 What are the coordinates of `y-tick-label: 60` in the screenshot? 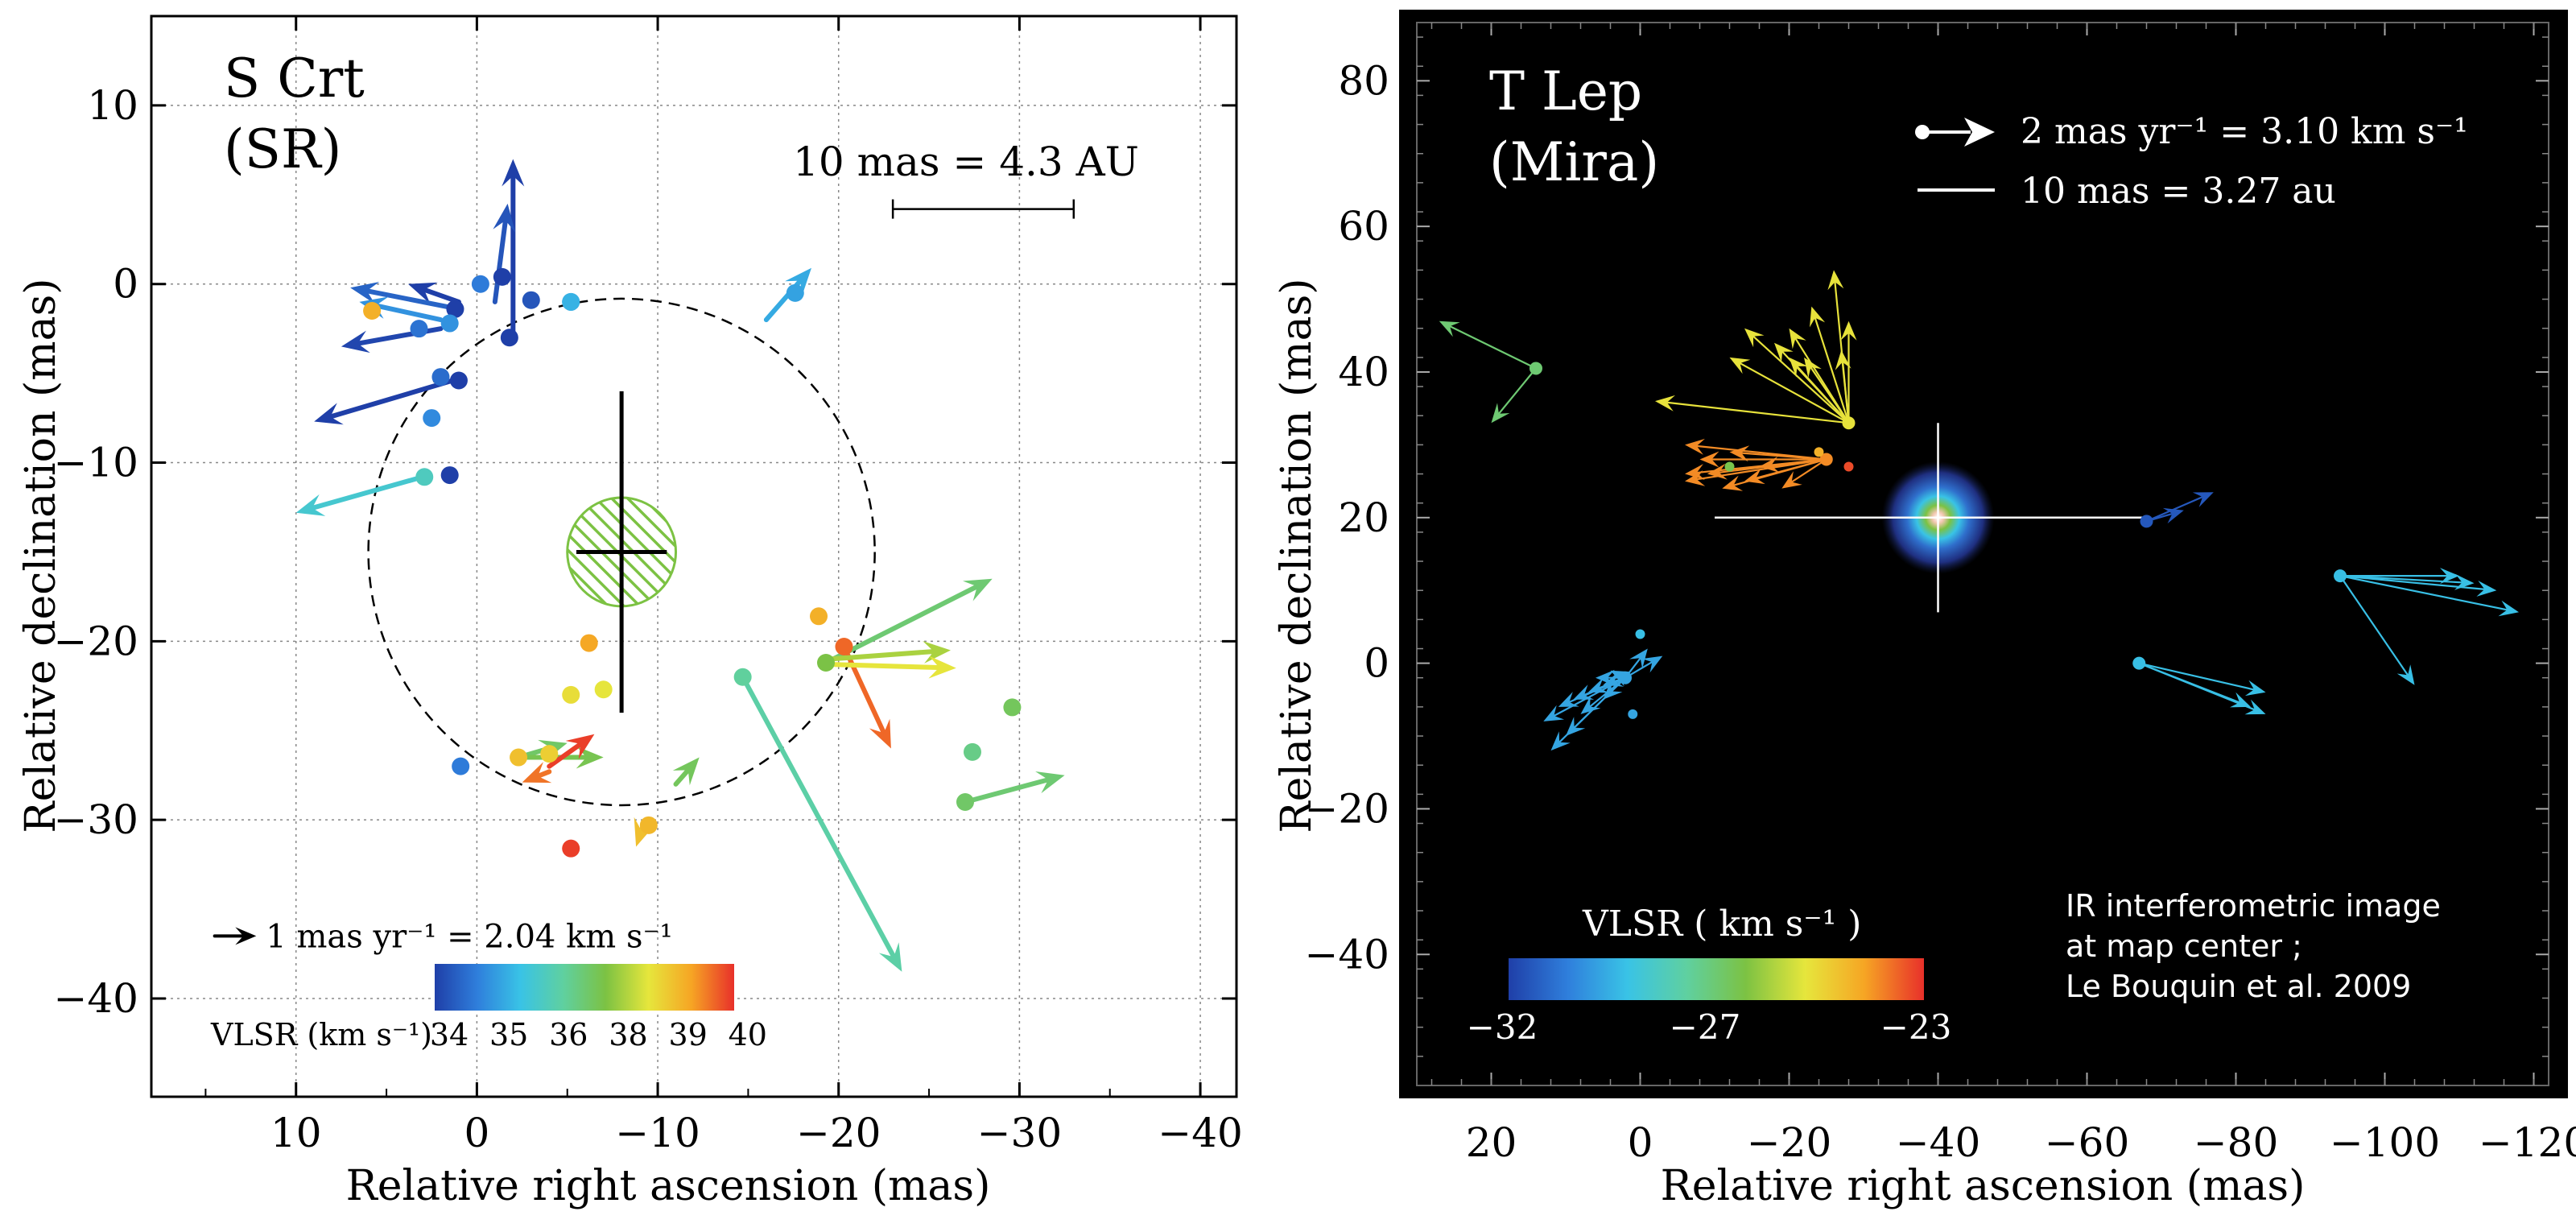 It's located at (1363, 226).